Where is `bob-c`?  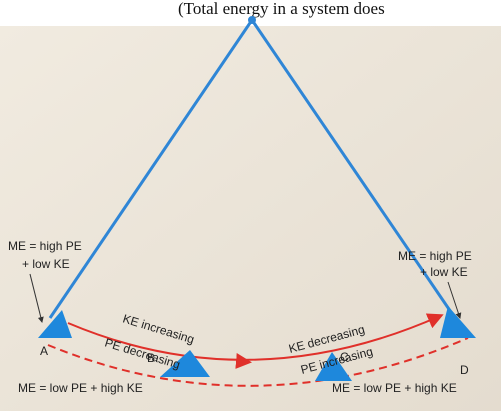 bob-c is located at coordinates (333, 366).